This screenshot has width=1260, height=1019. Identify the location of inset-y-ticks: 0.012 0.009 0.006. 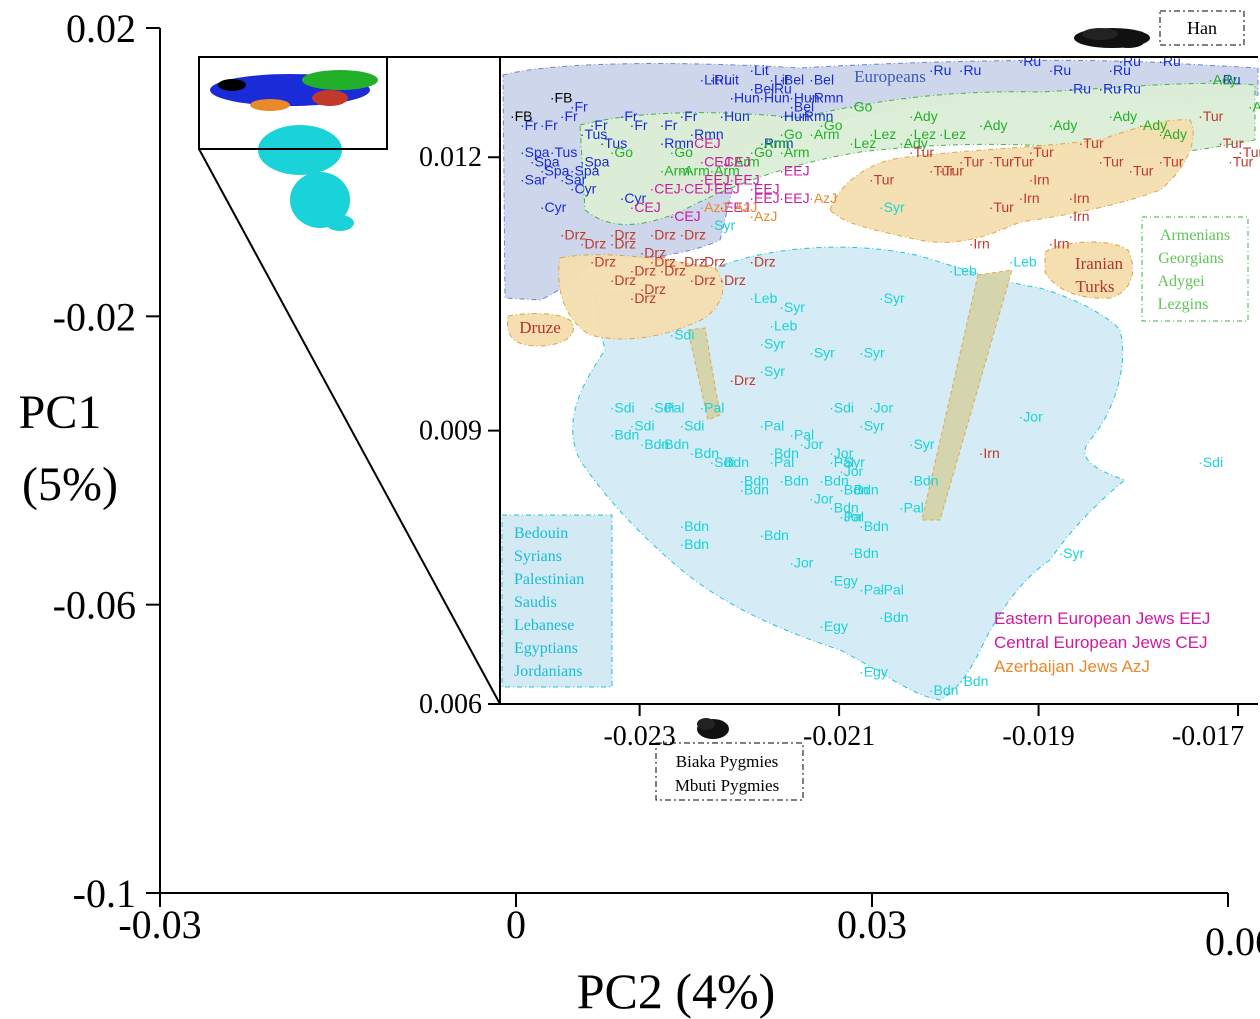
(459, 431).